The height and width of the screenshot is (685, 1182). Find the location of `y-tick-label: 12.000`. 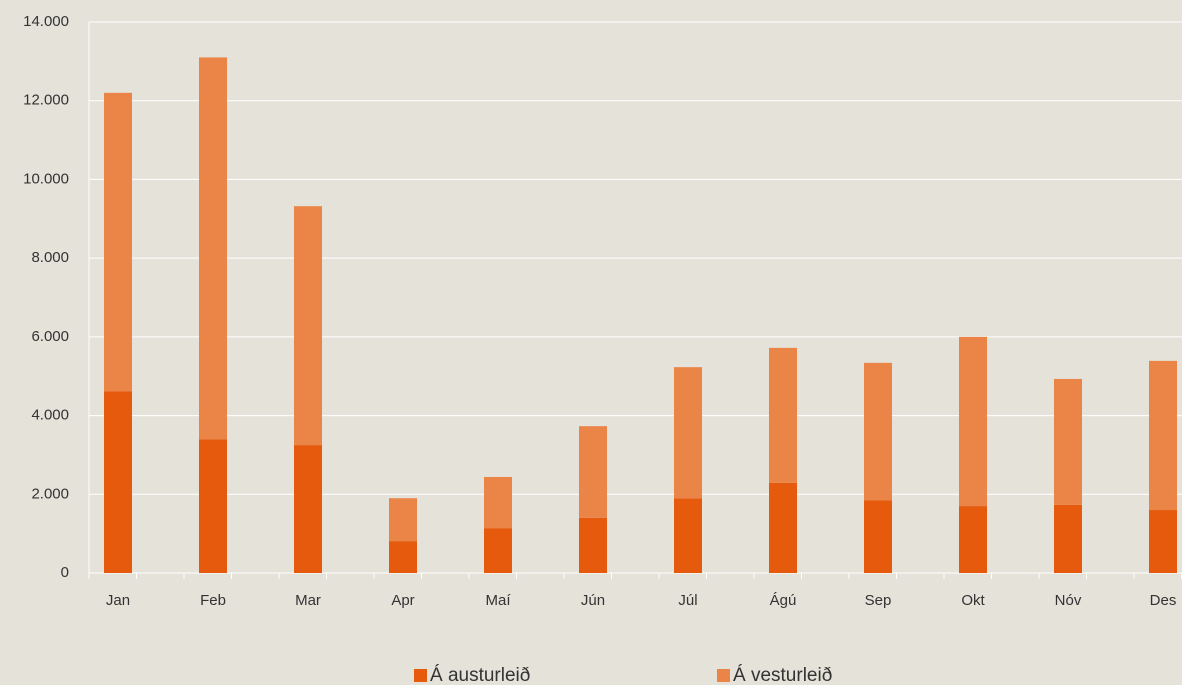

y-tick-label: 12.000 is located at coordinates (46, 100).